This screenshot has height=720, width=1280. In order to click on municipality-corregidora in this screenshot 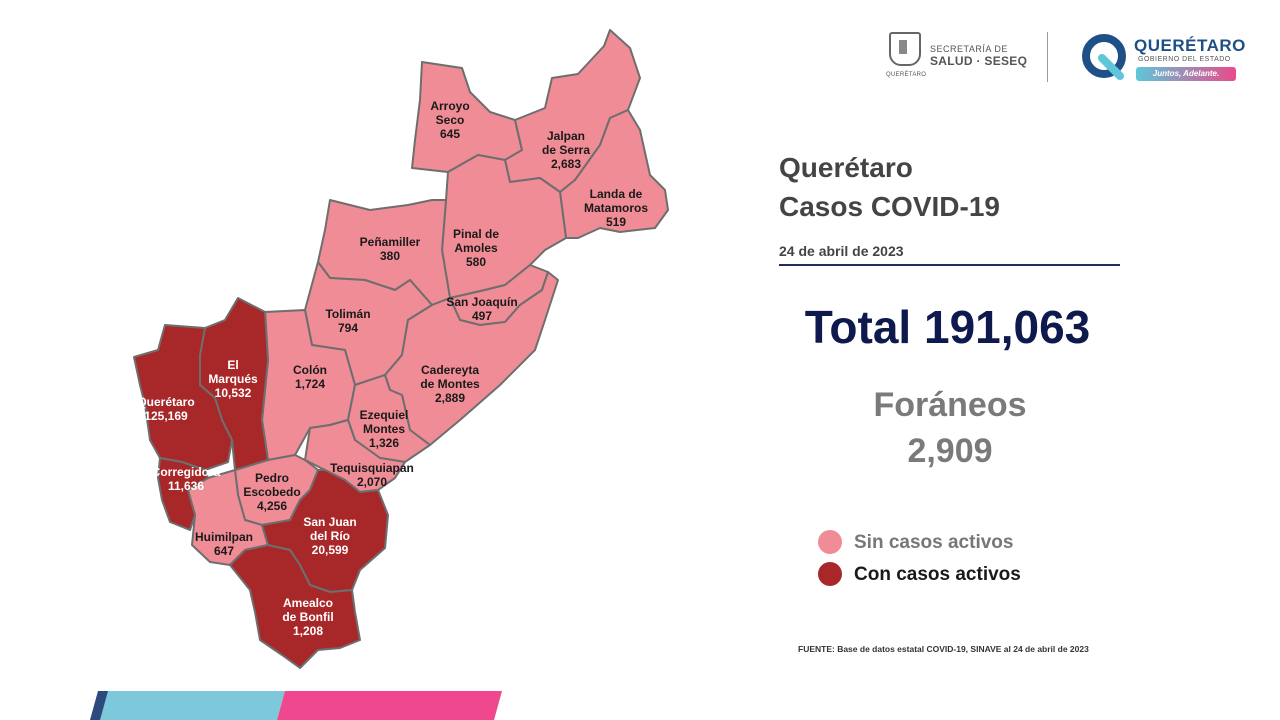, I will do `click(183, 494)`.